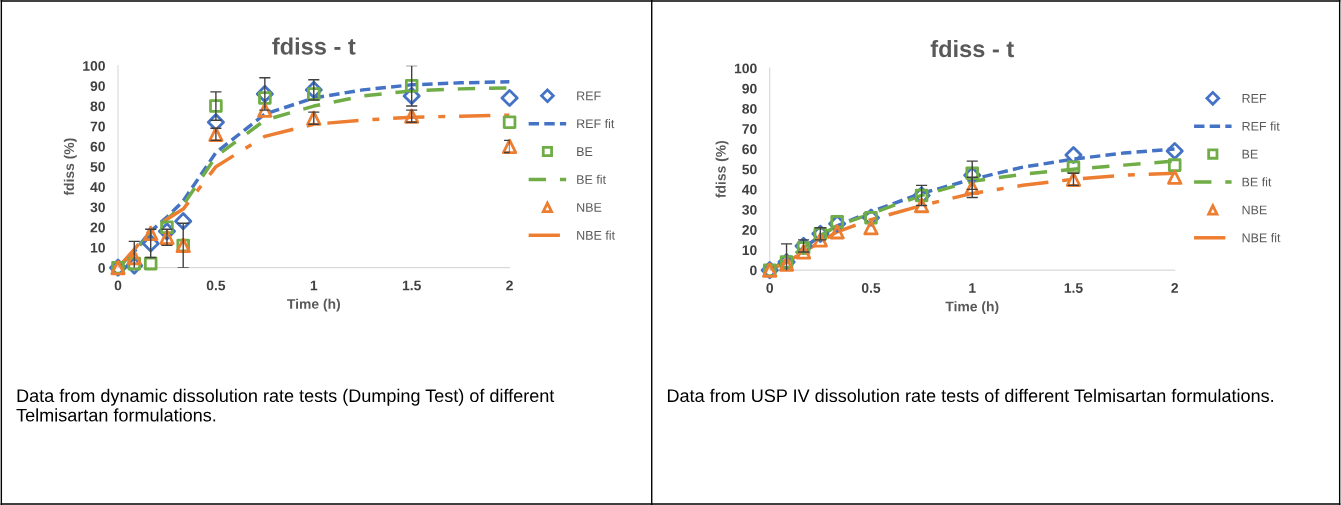  Describe the element at coordinates (970, 395) in the screenshot. I see `text: Data from USP IV dissolution rate tests of different Telmisartan formulations.` at that location.